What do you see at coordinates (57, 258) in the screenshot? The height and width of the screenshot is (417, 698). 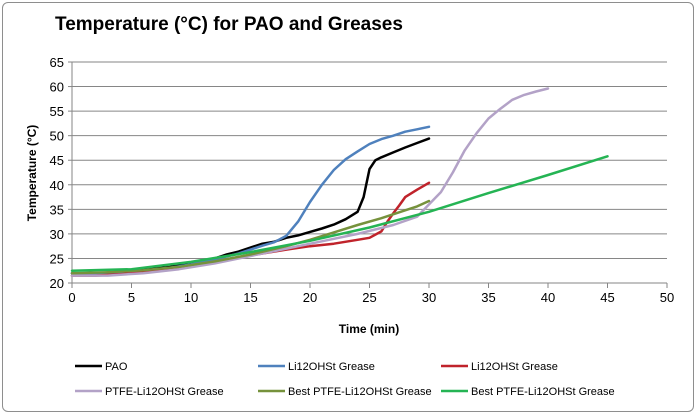 I see `y-tick-label: 25` at bounding box center [57, 258].